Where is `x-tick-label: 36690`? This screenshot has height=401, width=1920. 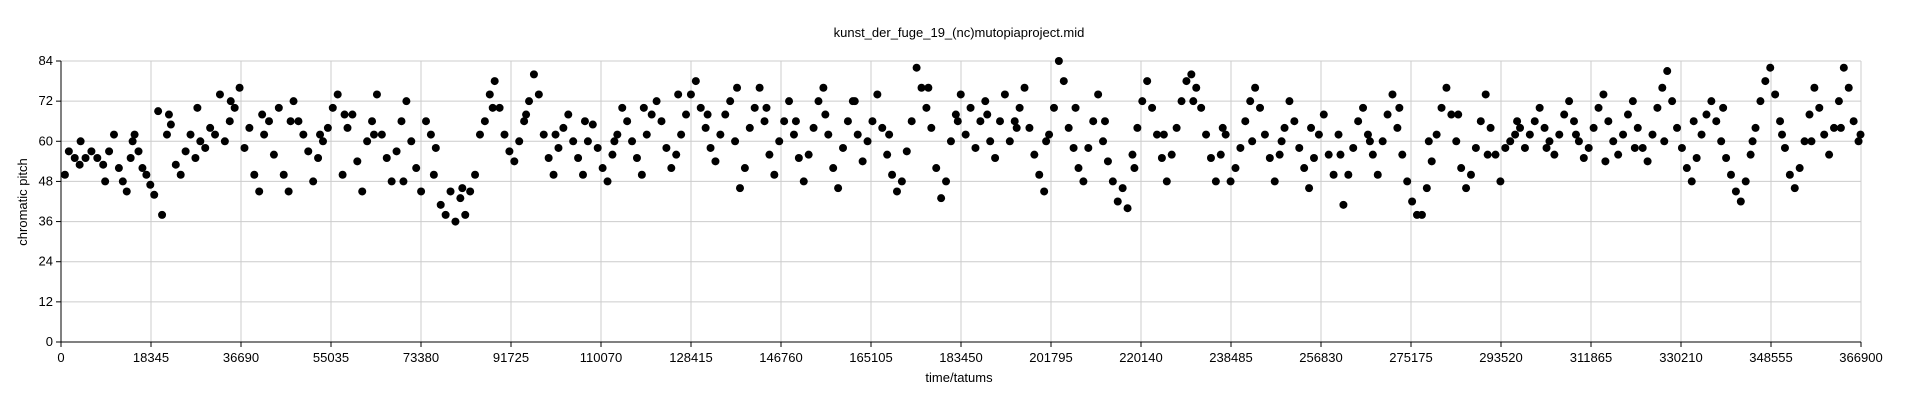 x-tick-label: 36690 is located at coordinates (241, 357).